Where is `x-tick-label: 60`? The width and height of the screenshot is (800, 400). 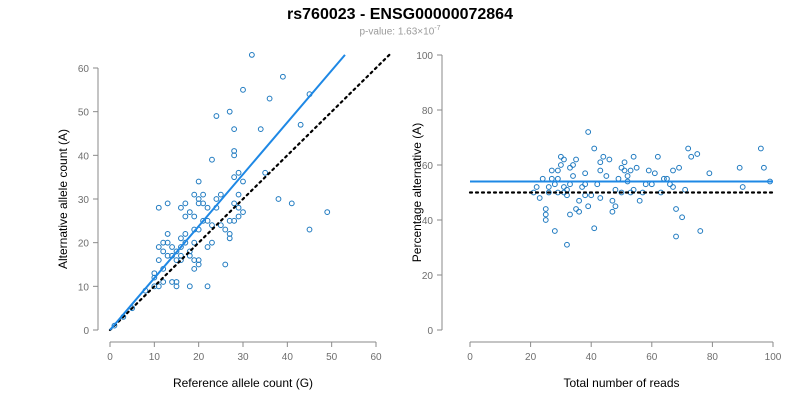
x-tick-label: 60 is located at coordinates (376, 357).